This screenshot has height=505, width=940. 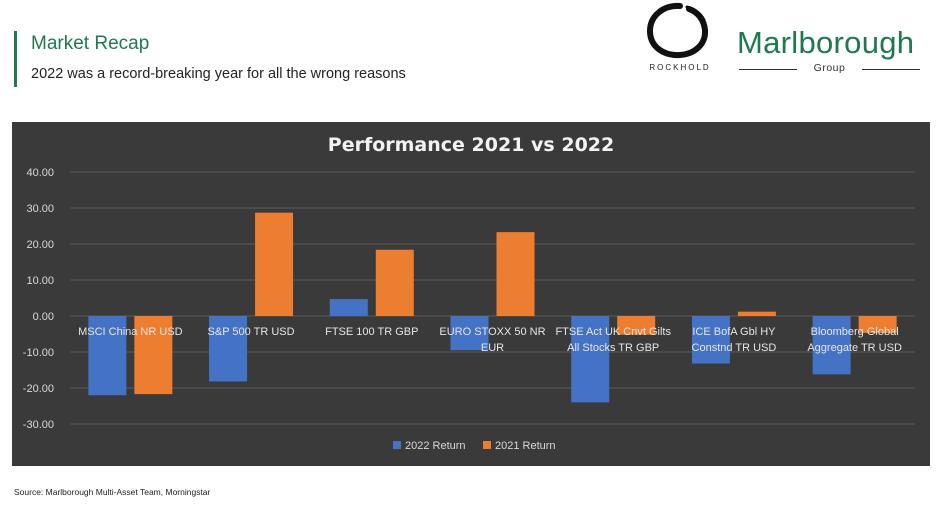 What do you see at coordinates (734, 332) in the screenshot?
I see `category-label-line: ICE BofA Gbl HY` at bounding box center [734, 332].